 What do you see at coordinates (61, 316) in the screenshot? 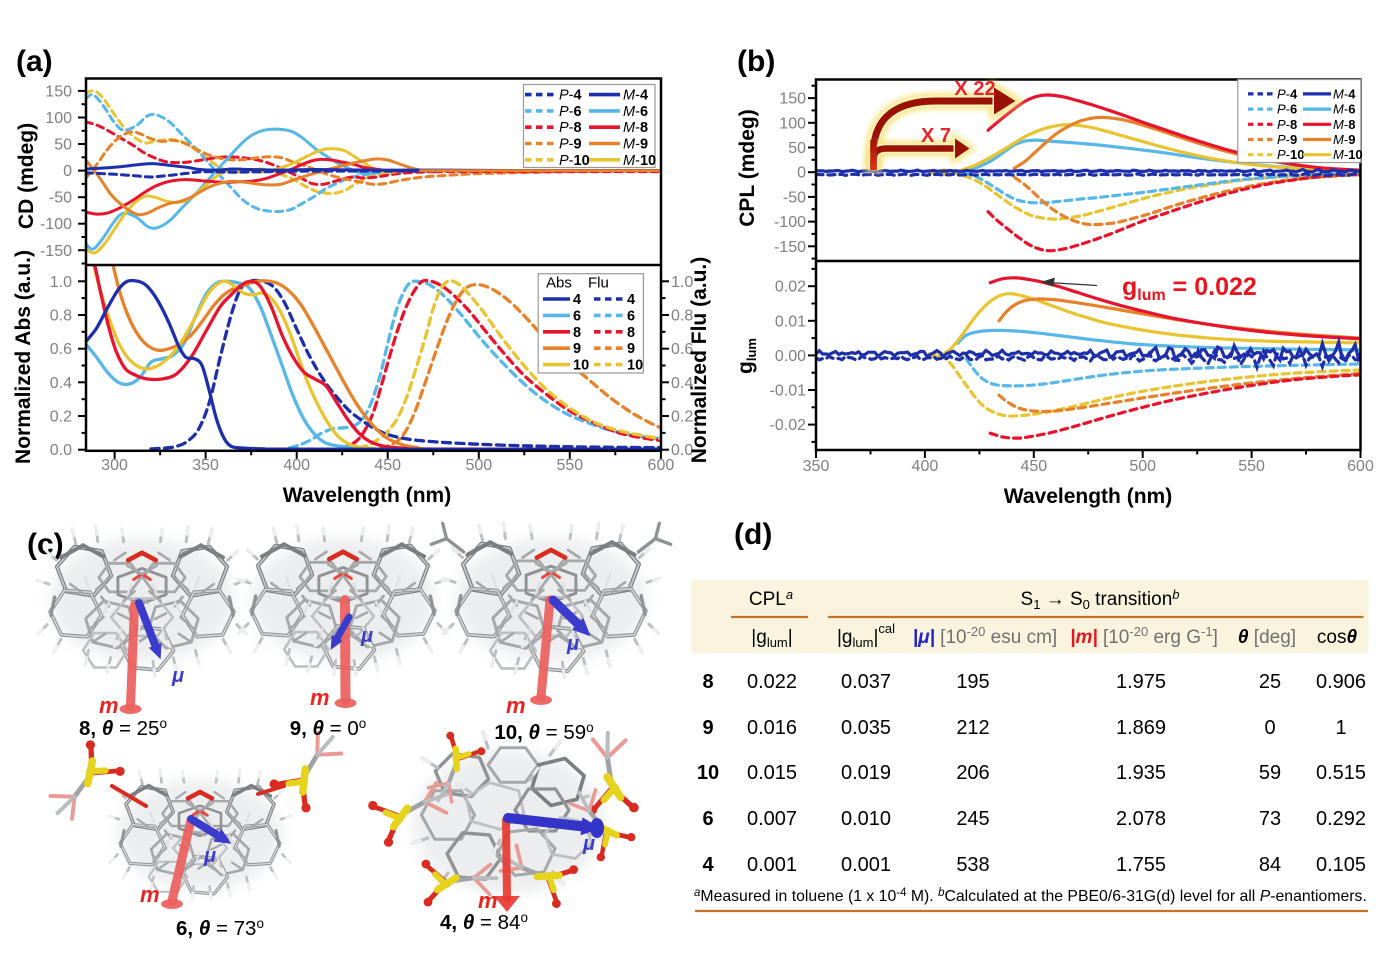
I see `svg-text: 0.8` at bounding box center [61, 316].